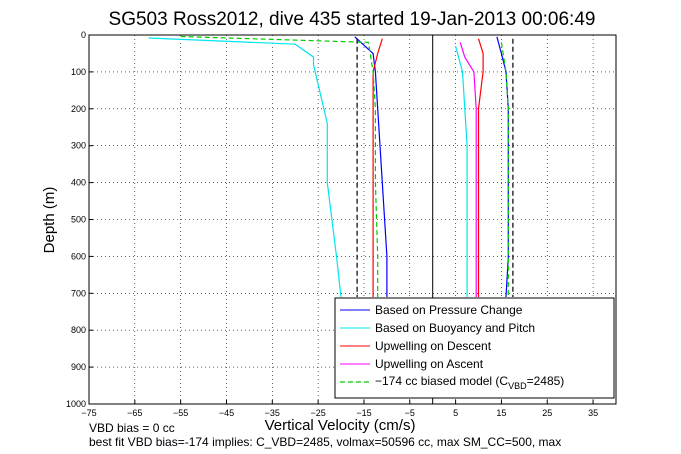  What do you see at coordinates (88, 413) in the screenshot?
I see `x-tick-label: −75` at bounding box center [88, 413].